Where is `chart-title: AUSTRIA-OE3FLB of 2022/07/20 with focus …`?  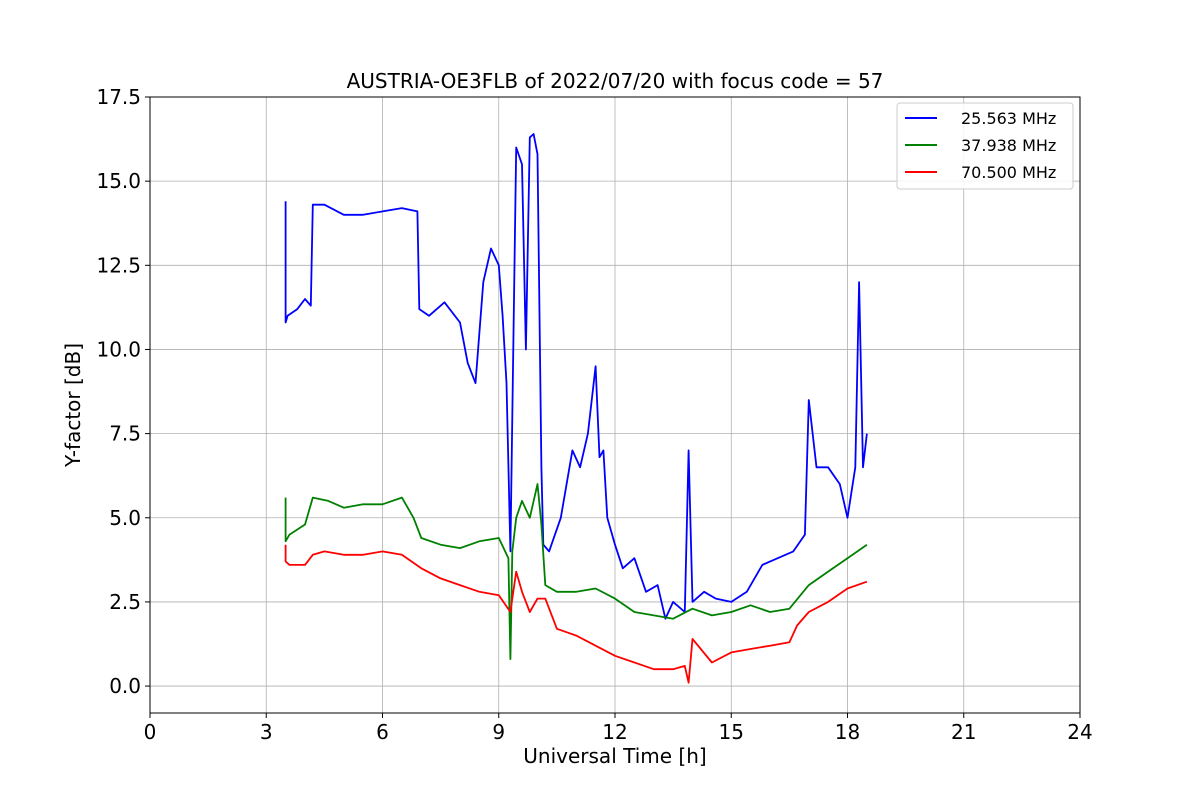 chart-title: AUSTRIA-OE3FLB of 2022/07/20 with focus … is located at coordinates (615, 81).